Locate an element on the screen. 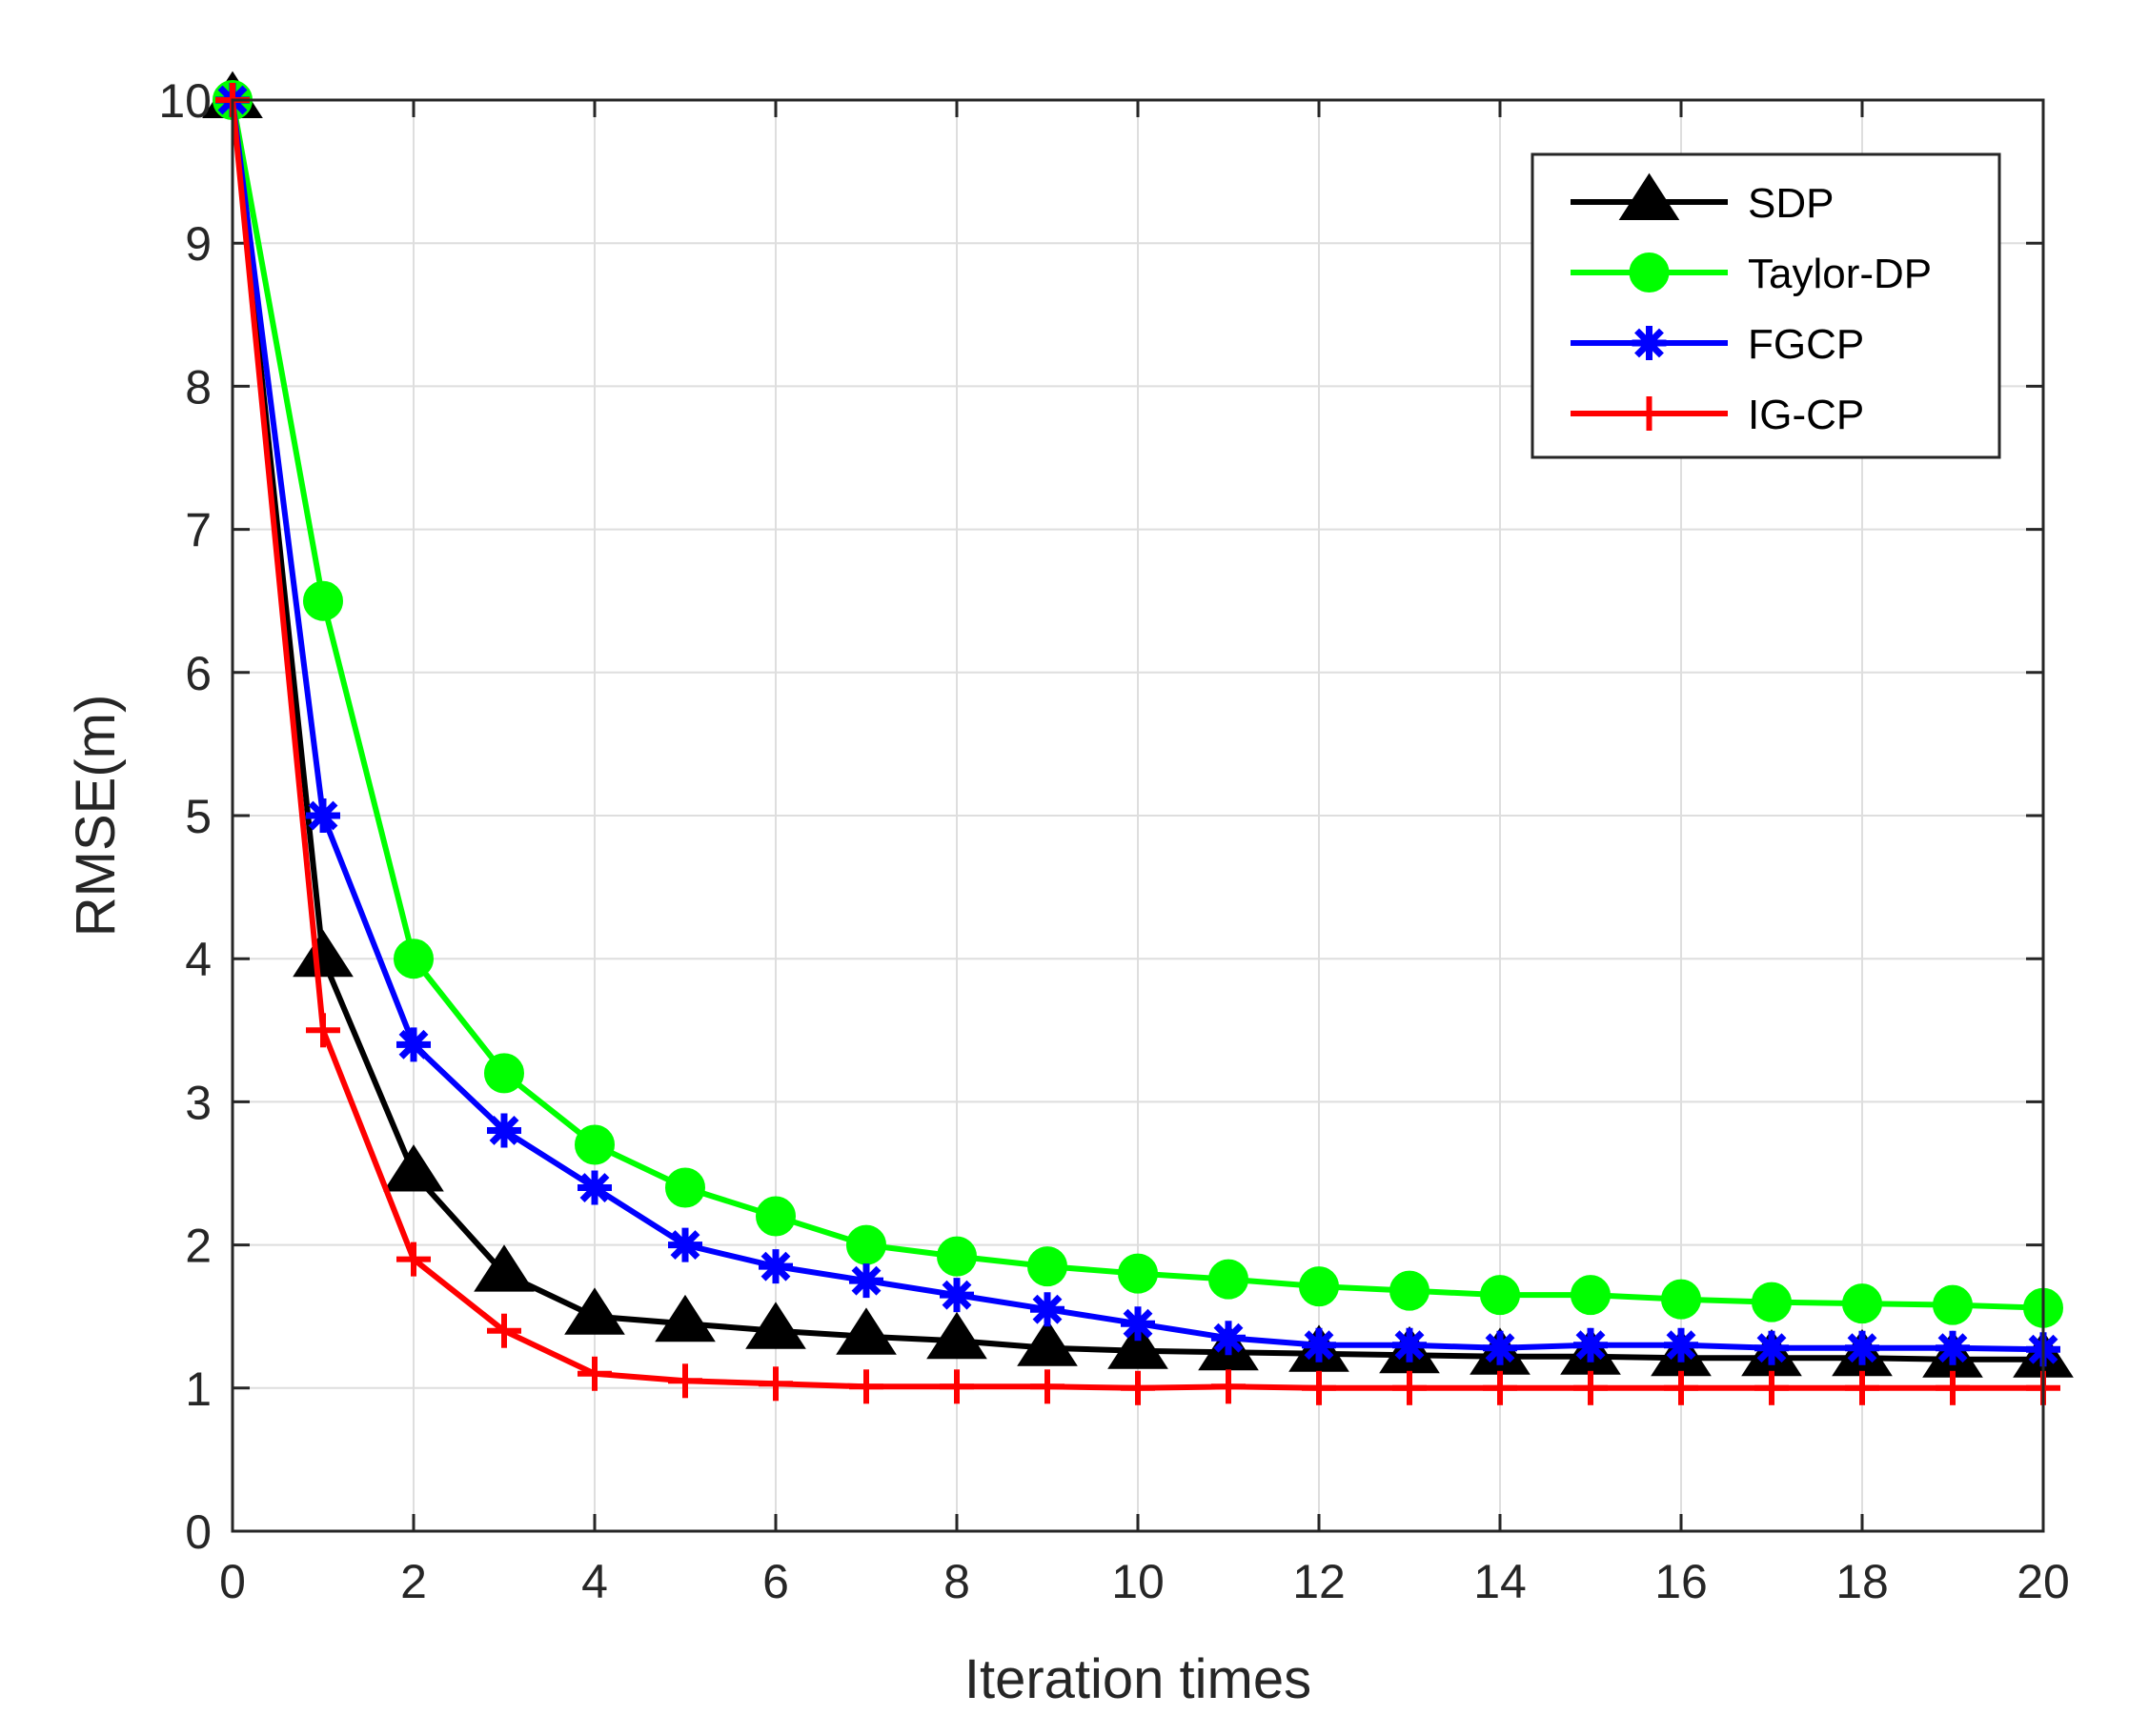  x-tick-label: 8 is located at coordinates (956, 1581).